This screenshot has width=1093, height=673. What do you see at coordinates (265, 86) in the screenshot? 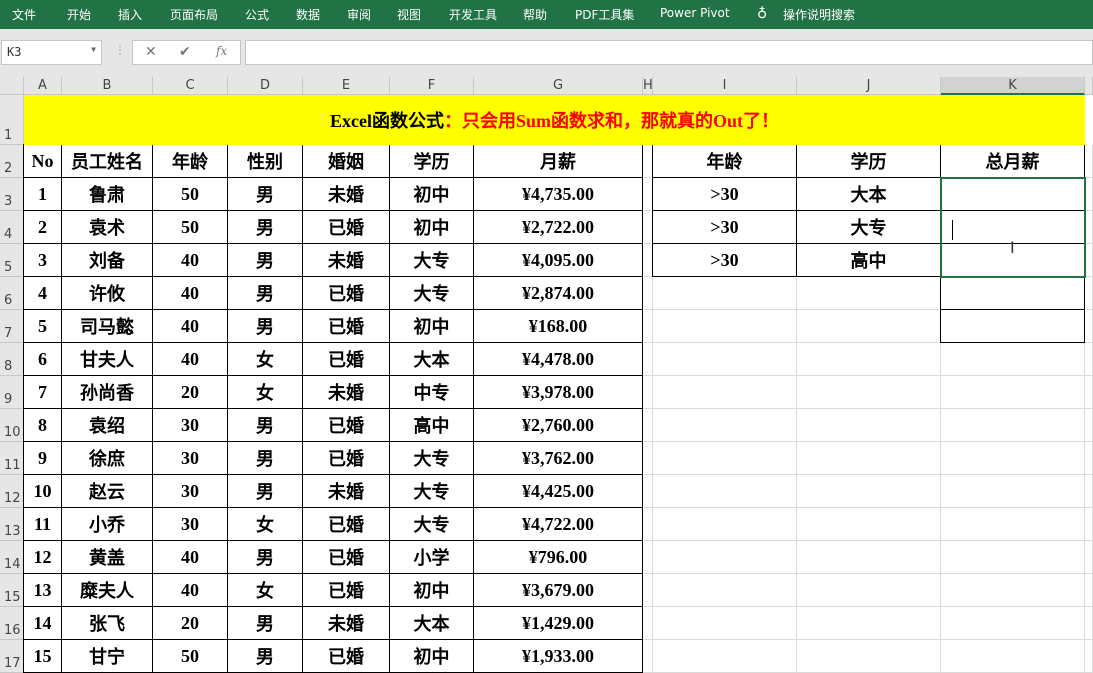
I see `column-header-d: D` at bounding box center [265, 86].